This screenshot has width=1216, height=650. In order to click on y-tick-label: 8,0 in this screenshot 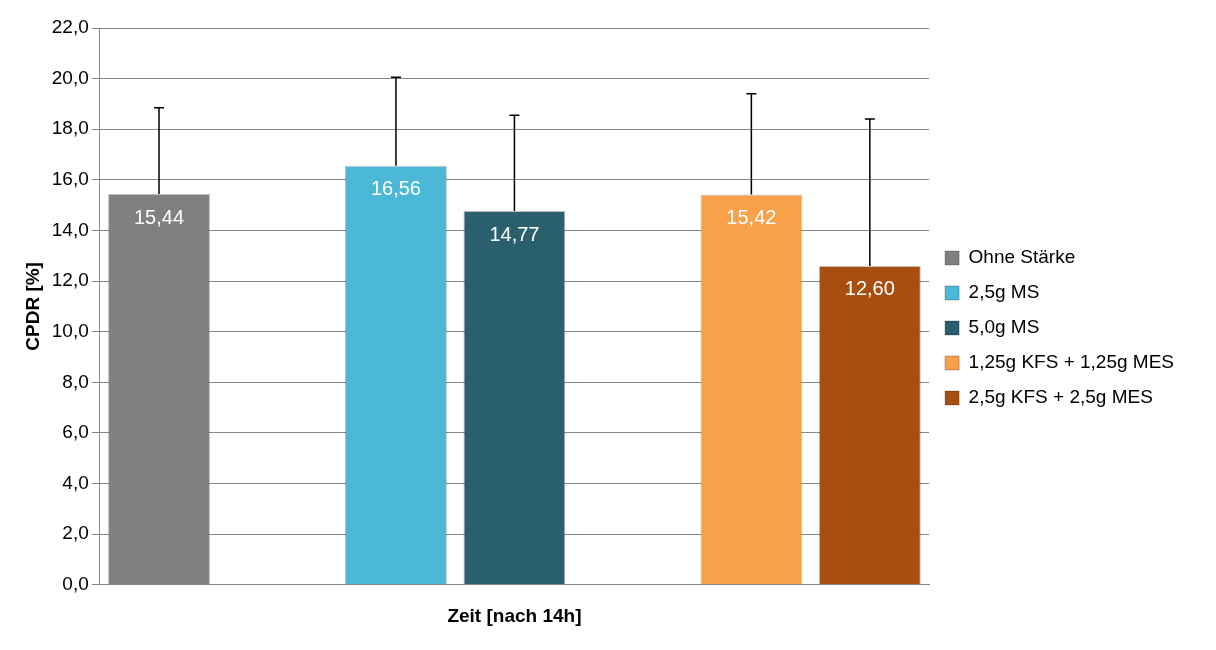, I will do `click(75, 381)`.